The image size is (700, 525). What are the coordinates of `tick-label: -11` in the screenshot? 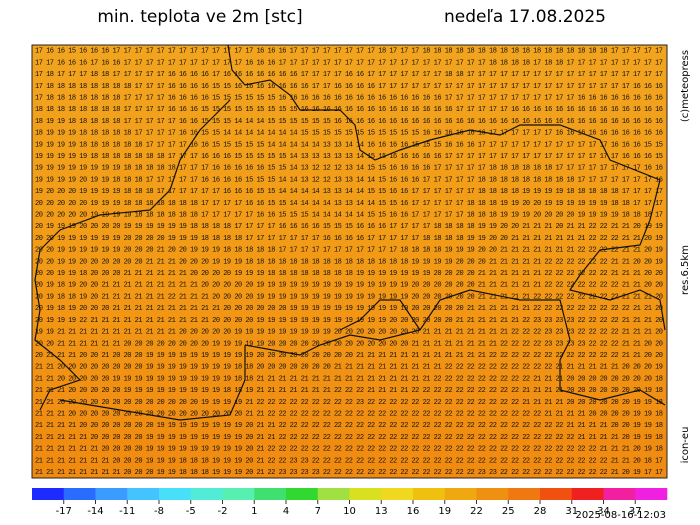 It's located at (127, 511).